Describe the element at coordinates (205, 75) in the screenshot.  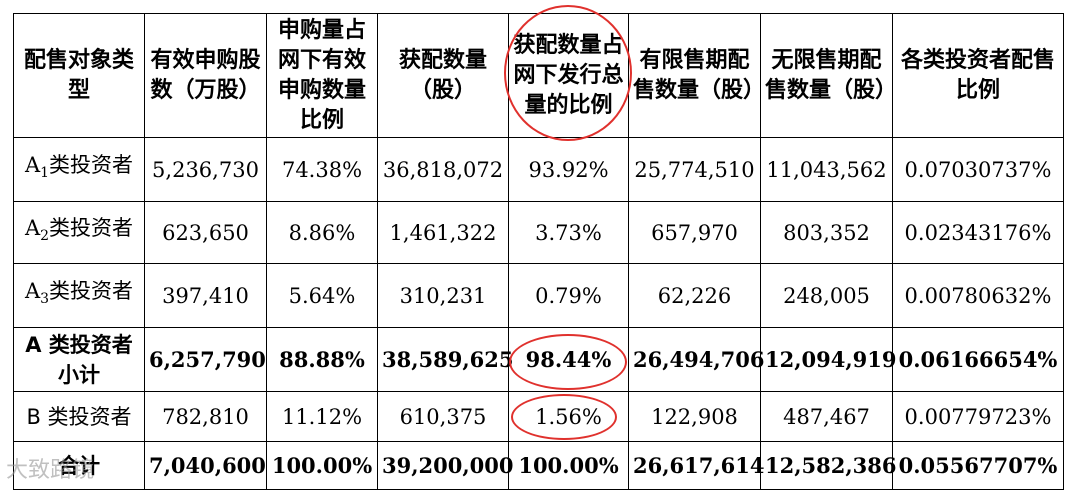
I see `header-subscribed: 有效申购股数（万股）` at that location.